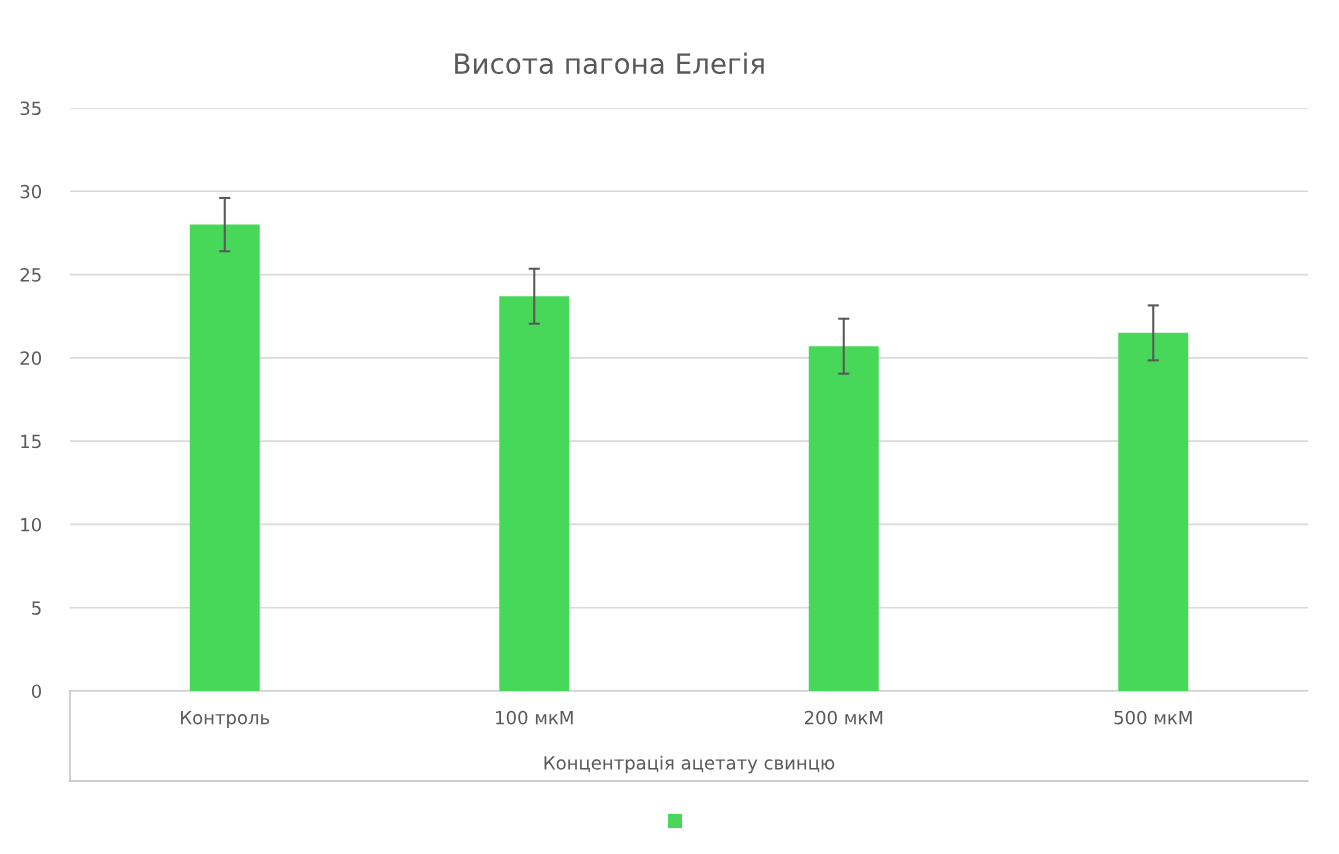 This screenshot has height=854, width=1339. Describe the element at coordinates (31, 358) in the screenshot. I see `y-tick-label: 20` at that location.